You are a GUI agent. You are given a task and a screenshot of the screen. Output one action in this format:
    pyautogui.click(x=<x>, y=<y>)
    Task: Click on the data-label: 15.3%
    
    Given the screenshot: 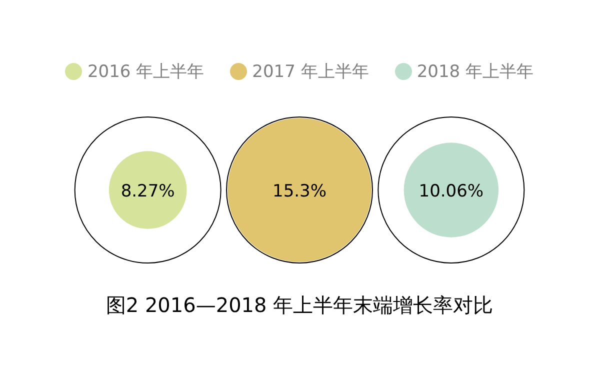 What is the action you would take?
    pyautogui.click(x=299, y=191)
    